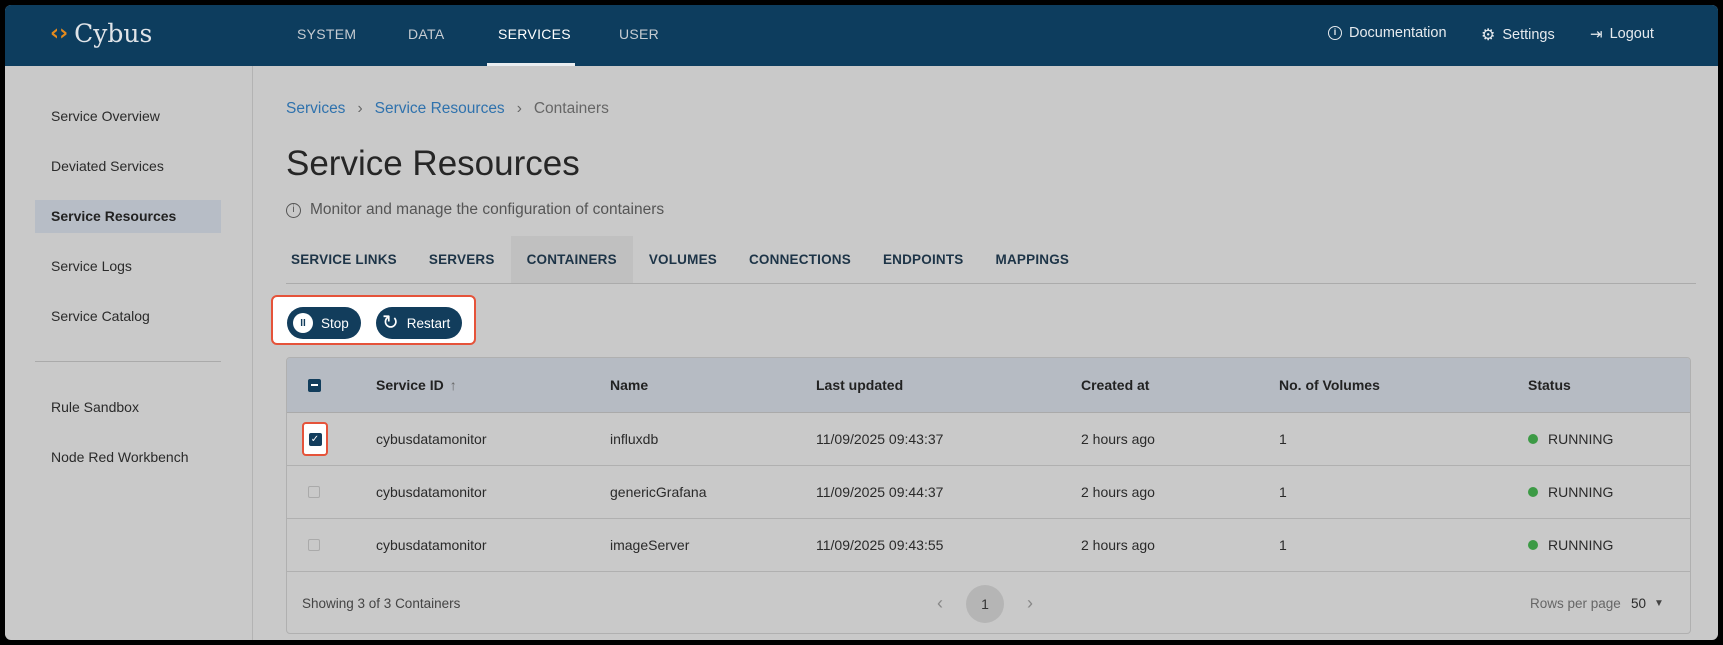 This screenshot has width=1723, height=645. I want to click on nav-system: SYSTEM, so click(327, 34).